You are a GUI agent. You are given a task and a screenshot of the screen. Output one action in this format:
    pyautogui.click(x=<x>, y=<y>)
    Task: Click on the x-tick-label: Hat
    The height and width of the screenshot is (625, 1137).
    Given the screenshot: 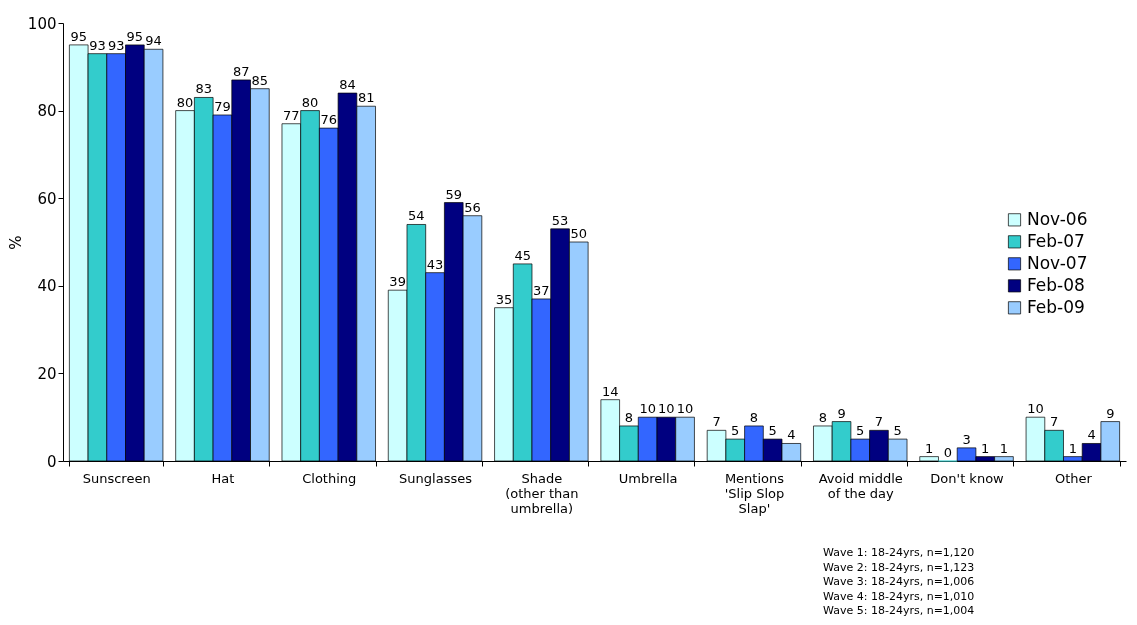 What is the action you would take?
    pyautogui.click(x=223, y=478)
    